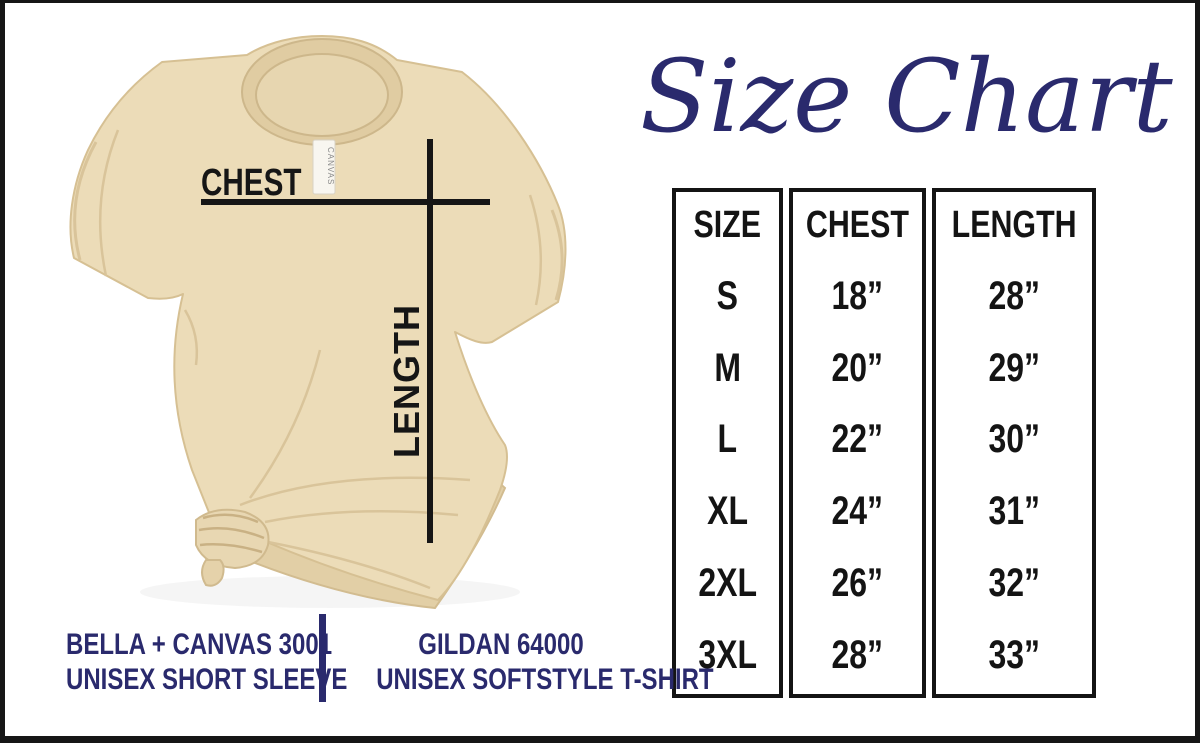  Describe the element at coordinates (501, 644) in the screenshot. I see `product-name-line: GILDAN 64000` at that location.